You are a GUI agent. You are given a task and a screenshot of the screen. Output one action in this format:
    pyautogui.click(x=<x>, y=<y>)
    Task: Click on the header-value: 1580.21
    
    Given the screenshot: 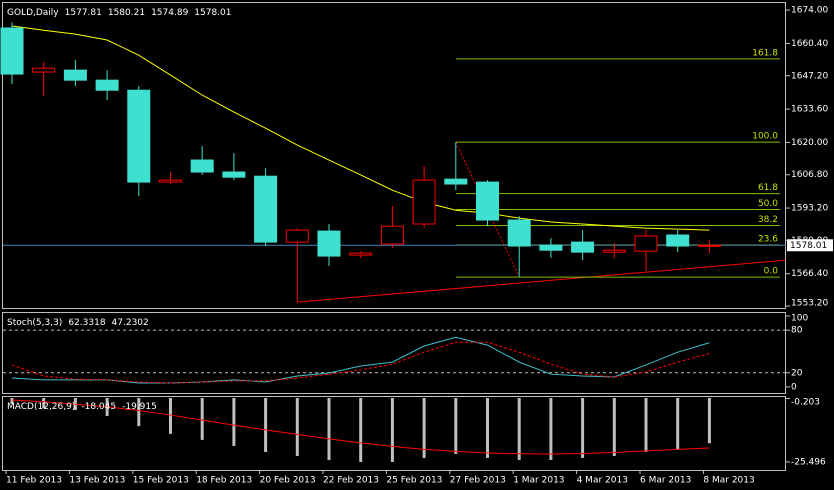 What is the action you would take?
    pyautogui.click(x=126, y=13)
    